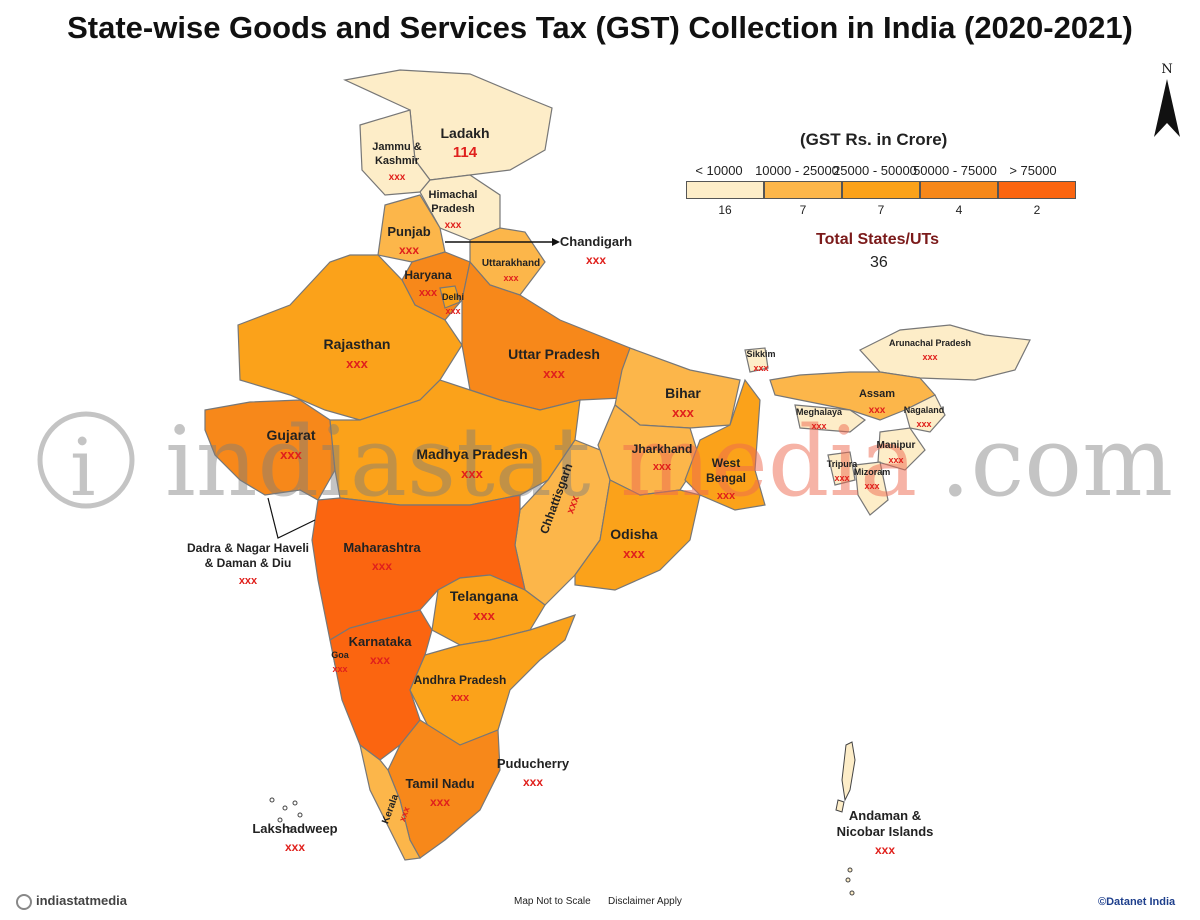  Describe the element at coordinates (390, 802) in the screenshot. I see `region-kerala` at that location.